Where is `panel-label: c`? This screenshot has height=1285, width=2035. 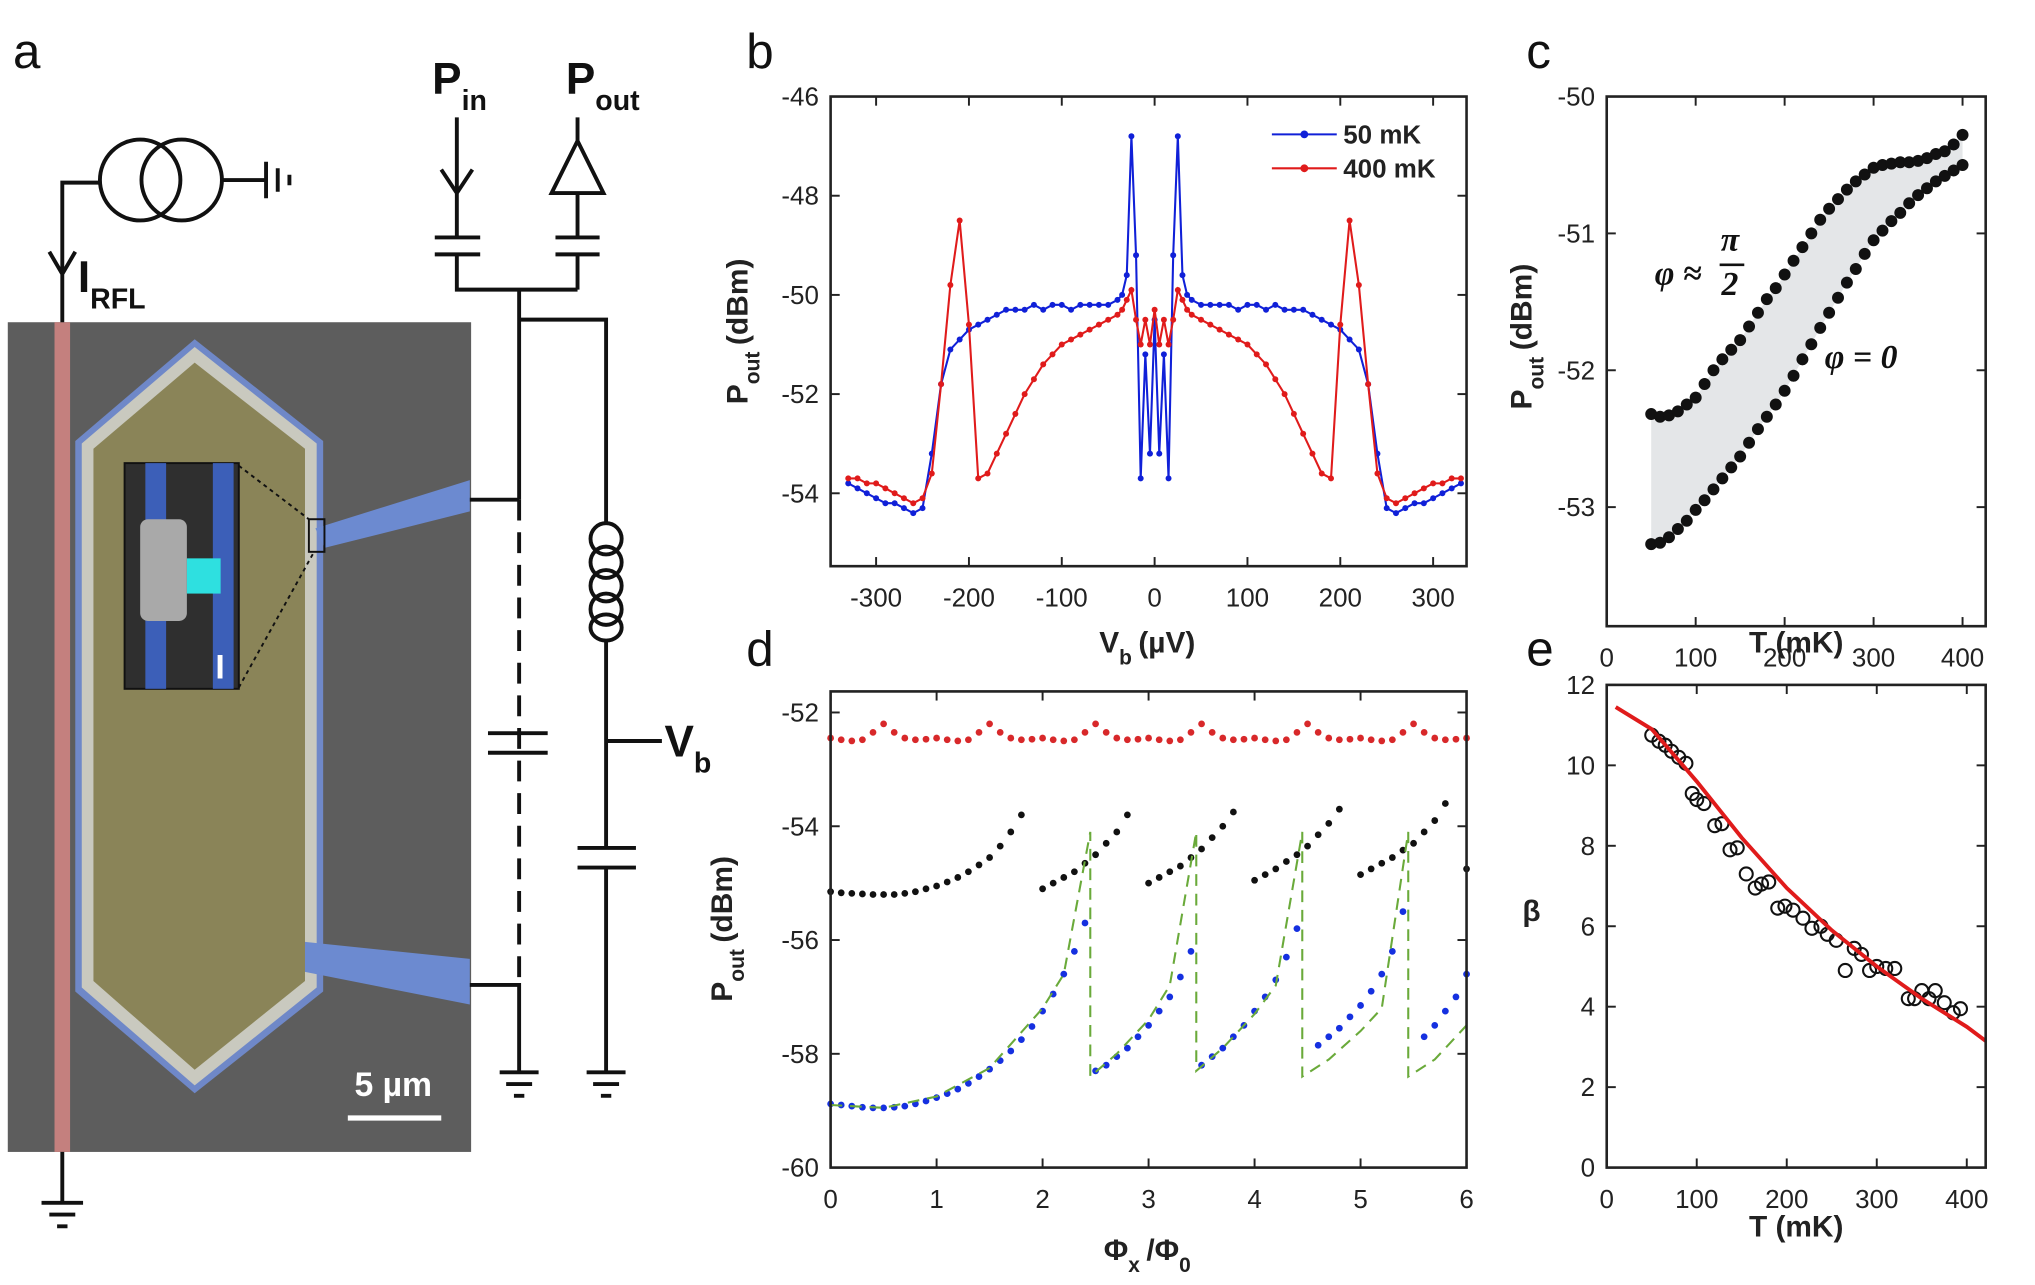 panel-label: c is located at coordinates (1538, 51).